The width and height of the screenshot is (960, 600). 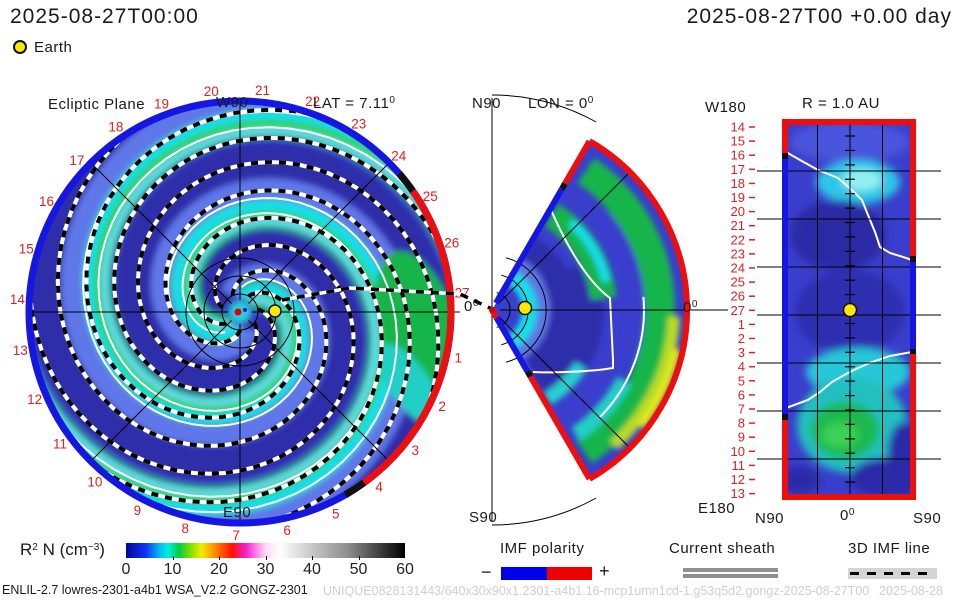 I want to click on radial-s90-label: S90, so click(x=927, y=518).